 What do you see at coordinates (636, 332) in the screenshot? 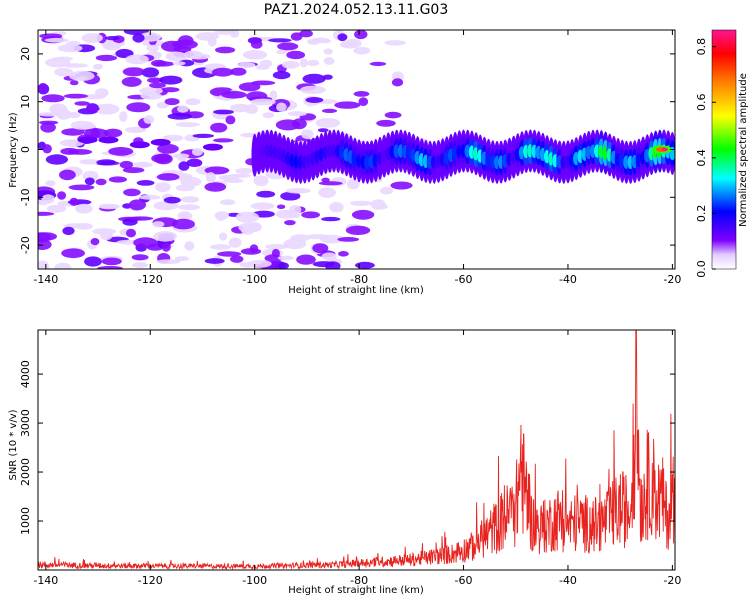
I see `snr-peak-point` at bounding box center [636, 332].